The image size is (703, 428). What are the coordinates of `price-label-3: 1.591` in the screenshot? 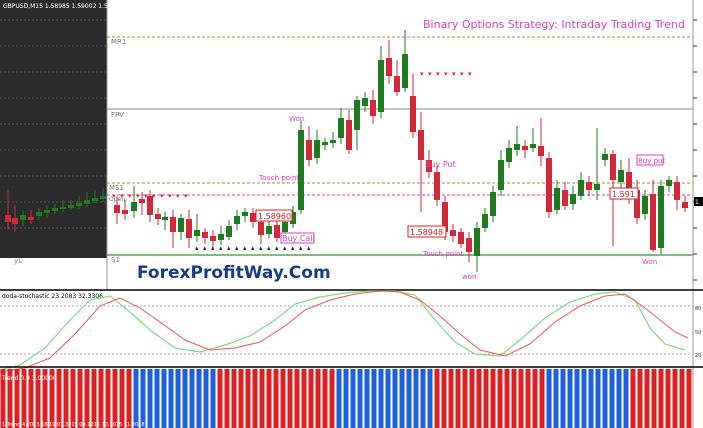 It's located at (623, 194).